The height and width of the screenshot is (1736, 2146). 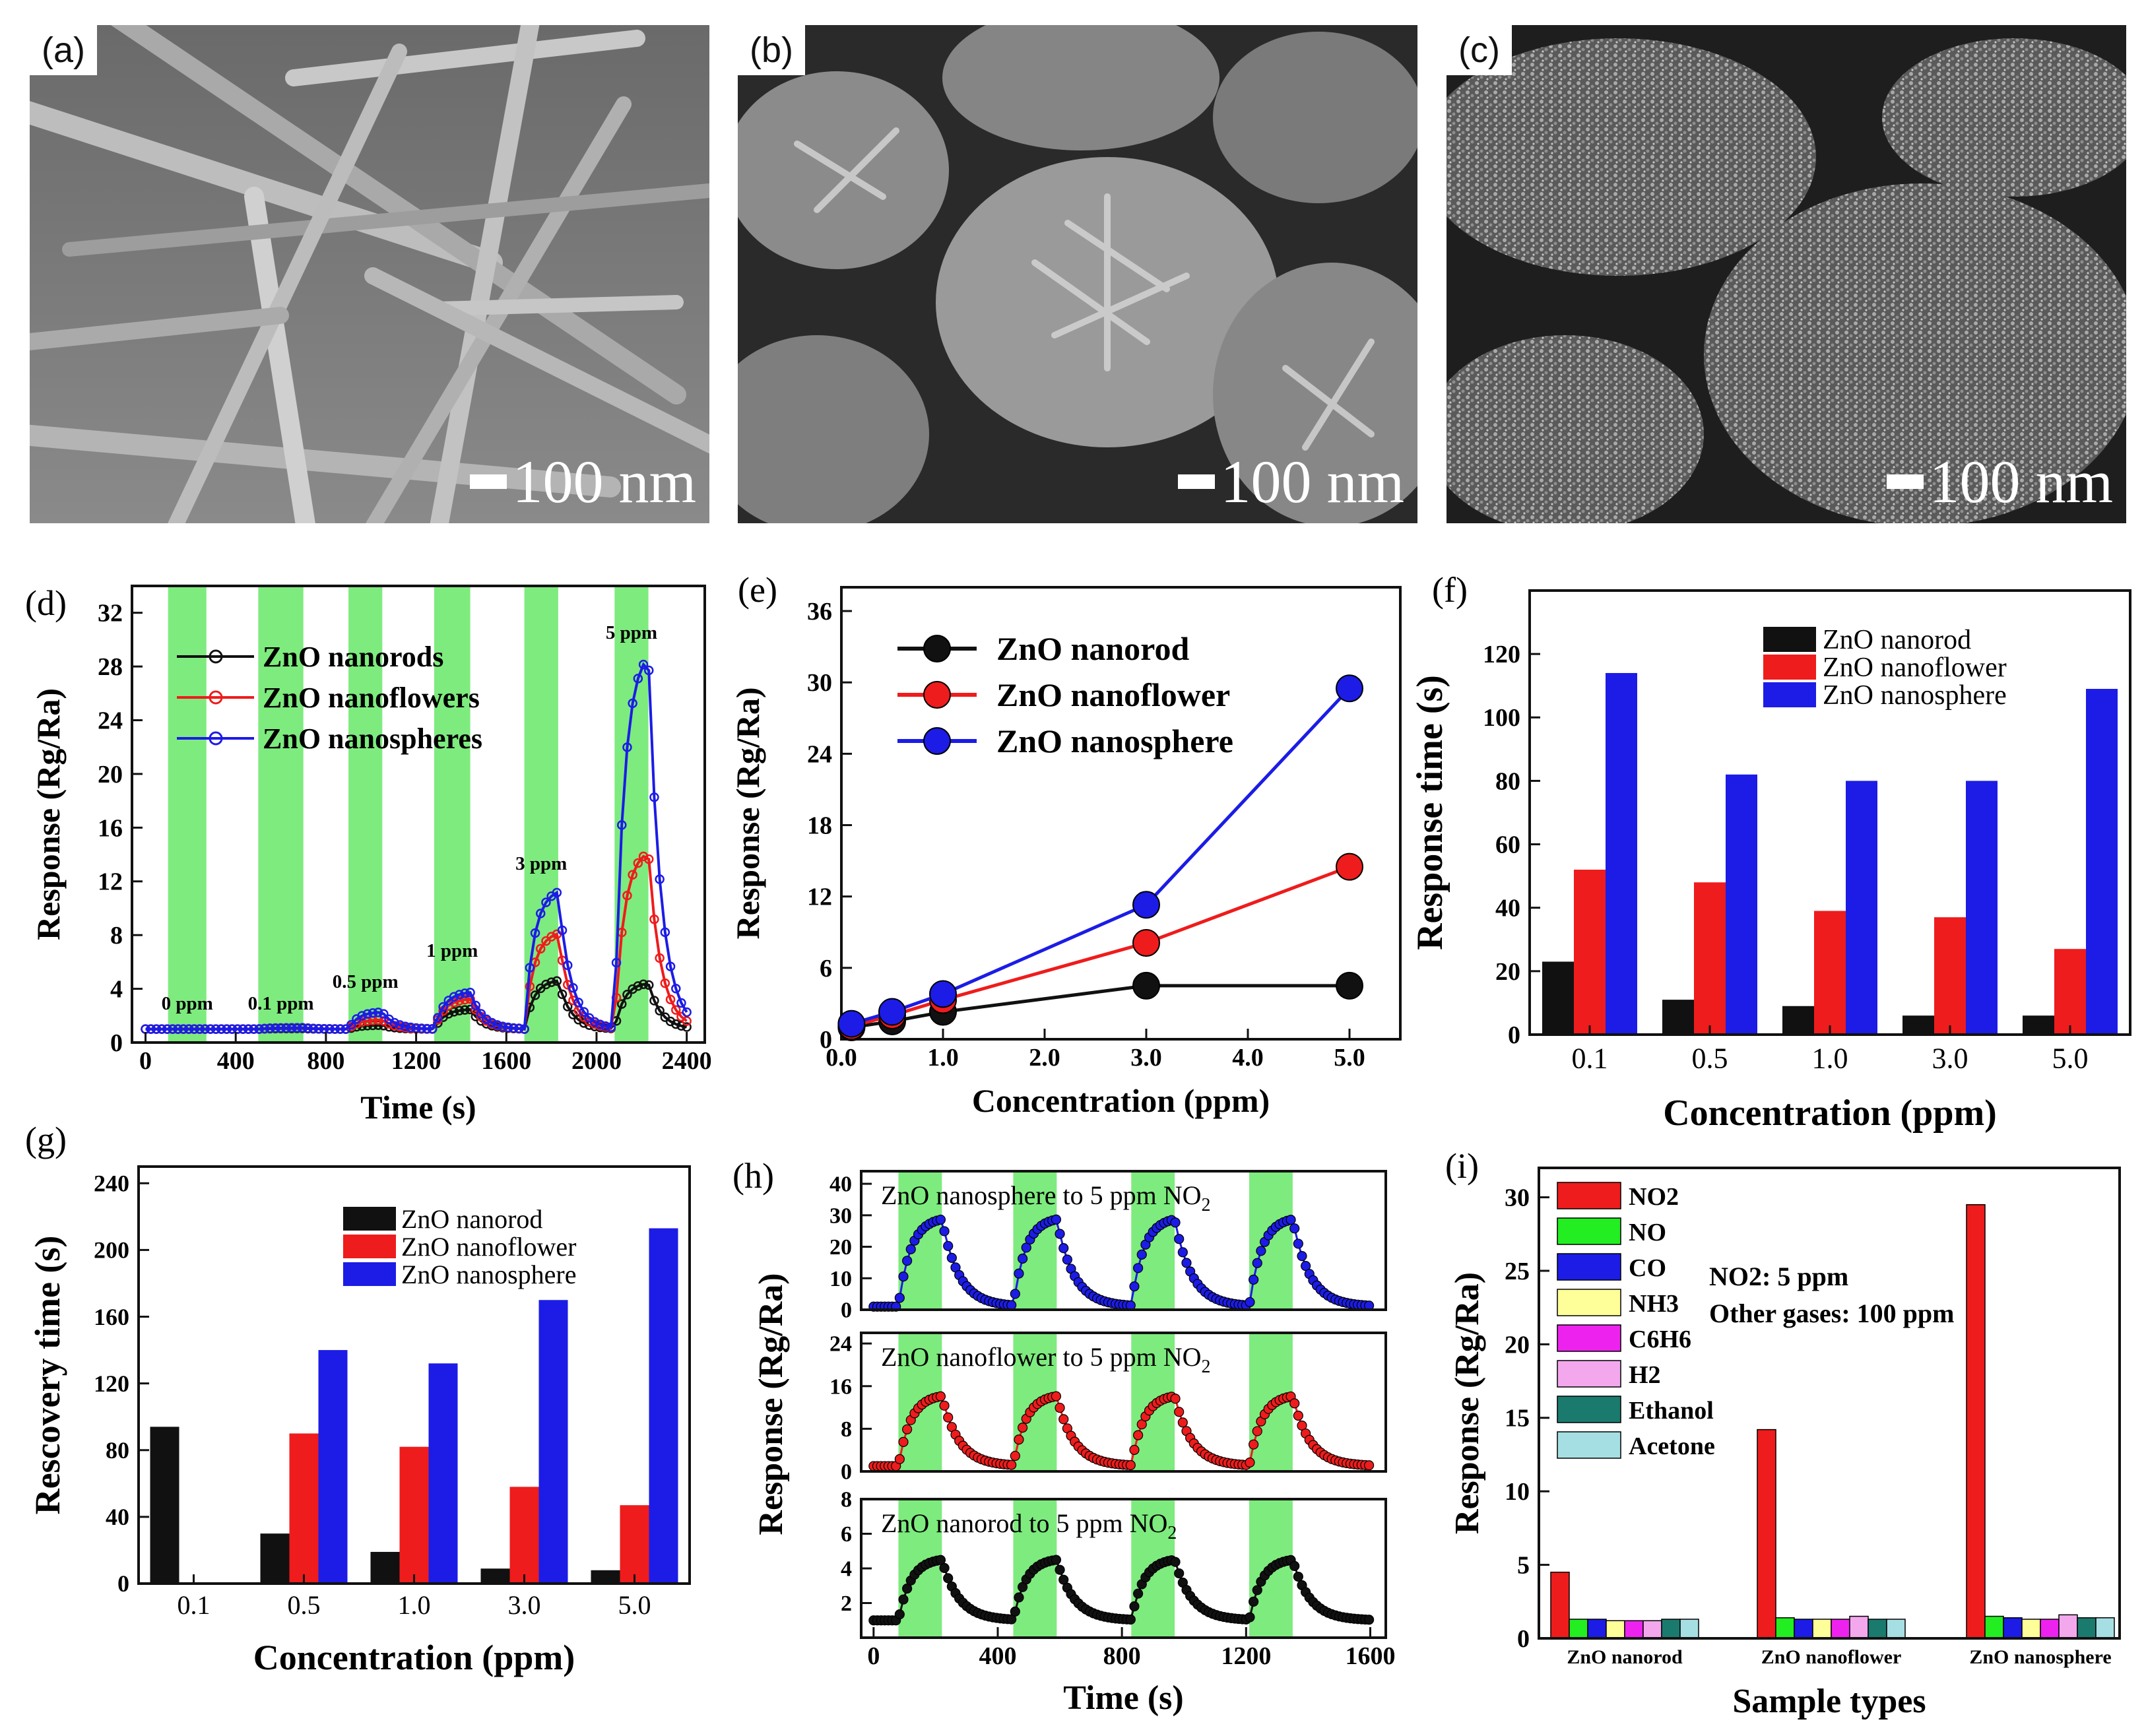 What do you see at coordinates (1786, 274) in the screenshot?
I see `sem-image-nanospheres: (c) 100 nm` at bounding box center [1786, 274].